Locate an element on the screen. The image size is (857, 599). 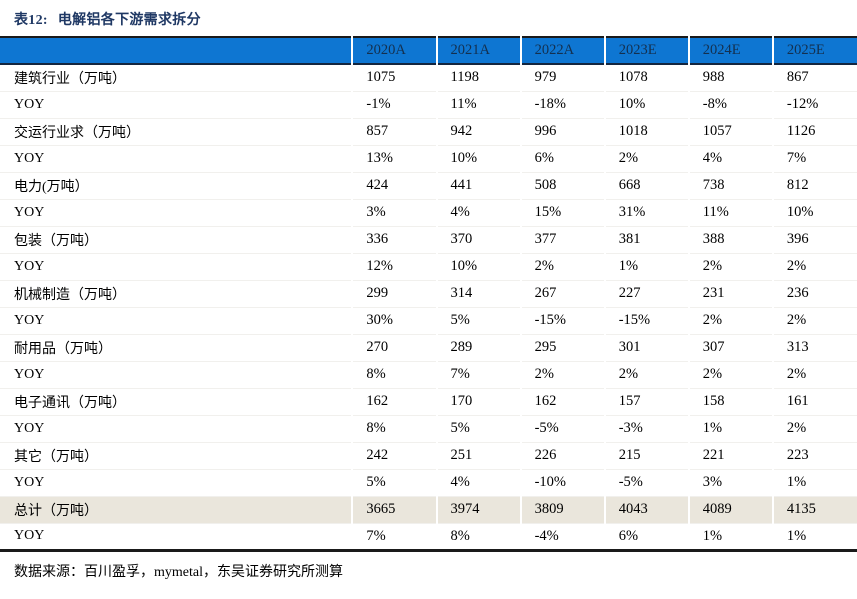
cell-value: 301 is located at coordinates (646, 347).